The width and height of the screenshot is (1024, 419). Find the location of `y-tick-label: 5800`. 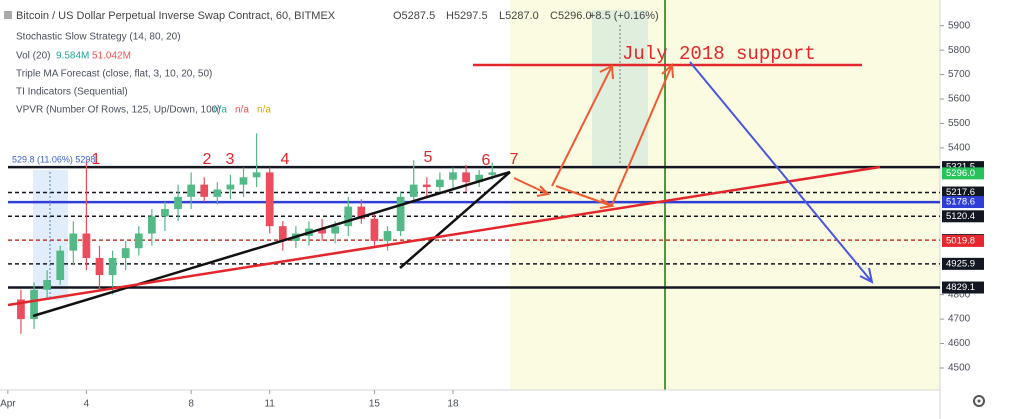

y-tick-label: 5800 is located at coordinates (959, 50).